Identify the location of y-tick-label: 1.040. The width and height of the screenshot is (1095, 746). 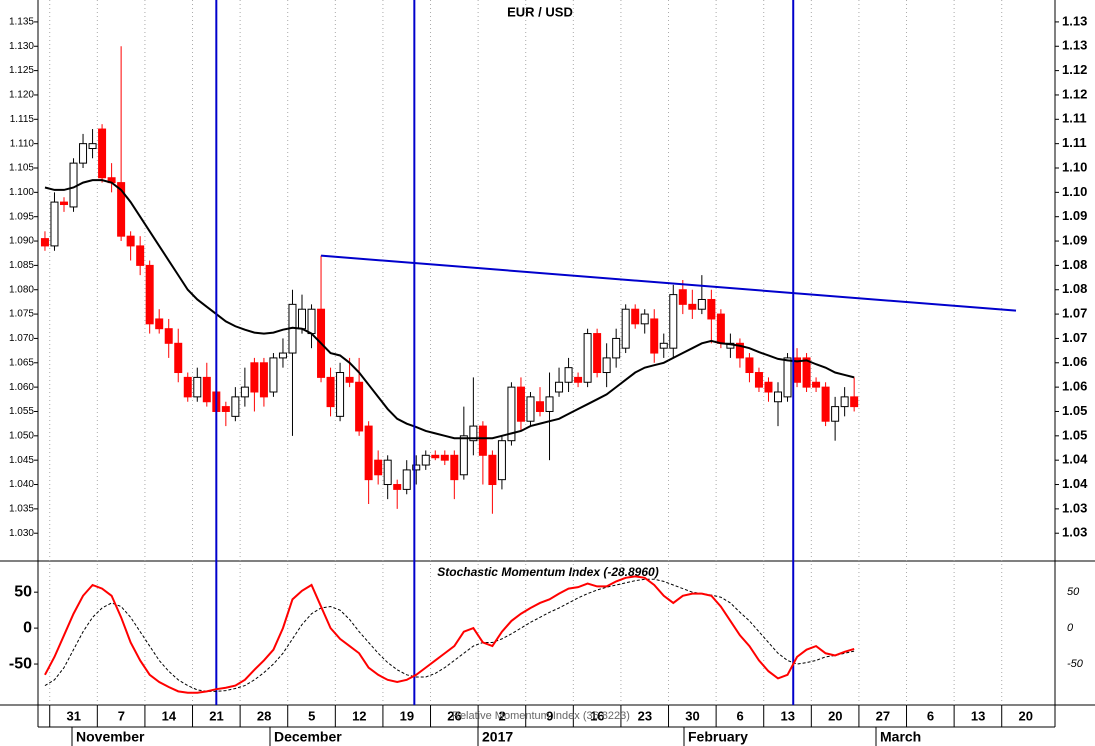
(21, 484).